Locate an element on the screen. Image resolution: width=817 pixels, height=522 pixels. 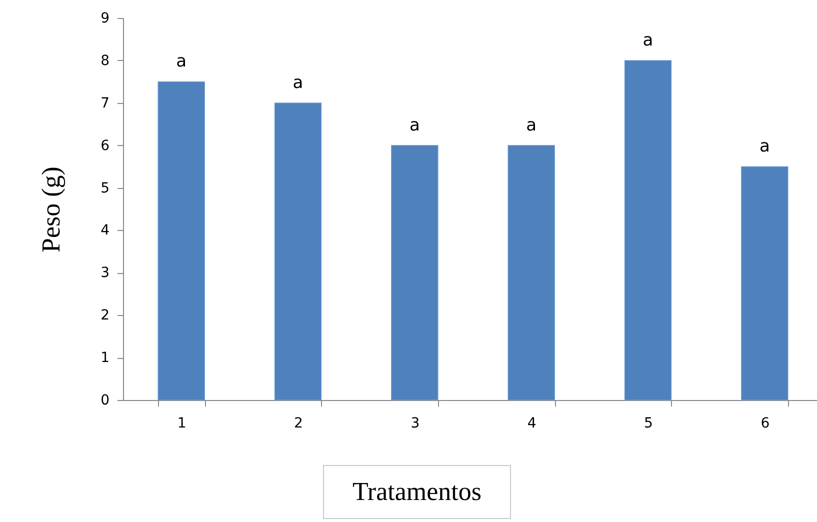
y-tick-label: 0 is located at coordinates (105, 400).